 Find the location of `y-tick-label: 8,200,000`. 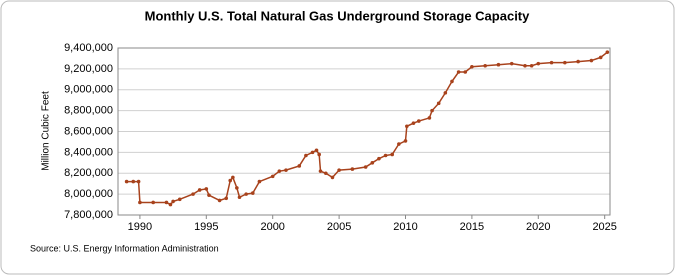

y-tick-label: 8,200,000 is located at coordinates (88, 173).